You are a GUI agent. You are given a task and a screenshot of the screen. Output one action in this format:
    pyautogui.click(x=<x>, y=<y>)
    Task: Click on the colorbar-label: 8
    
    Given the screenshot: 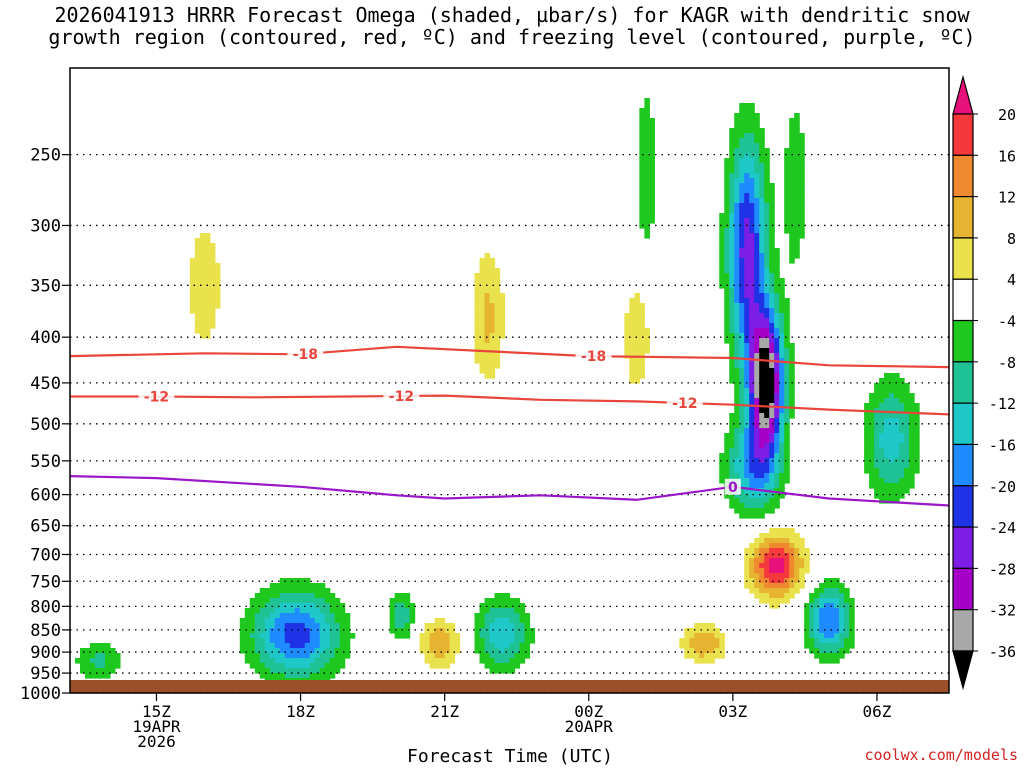 What is the action you would take?
    pyautogui.click(x=1011, y=239)
    